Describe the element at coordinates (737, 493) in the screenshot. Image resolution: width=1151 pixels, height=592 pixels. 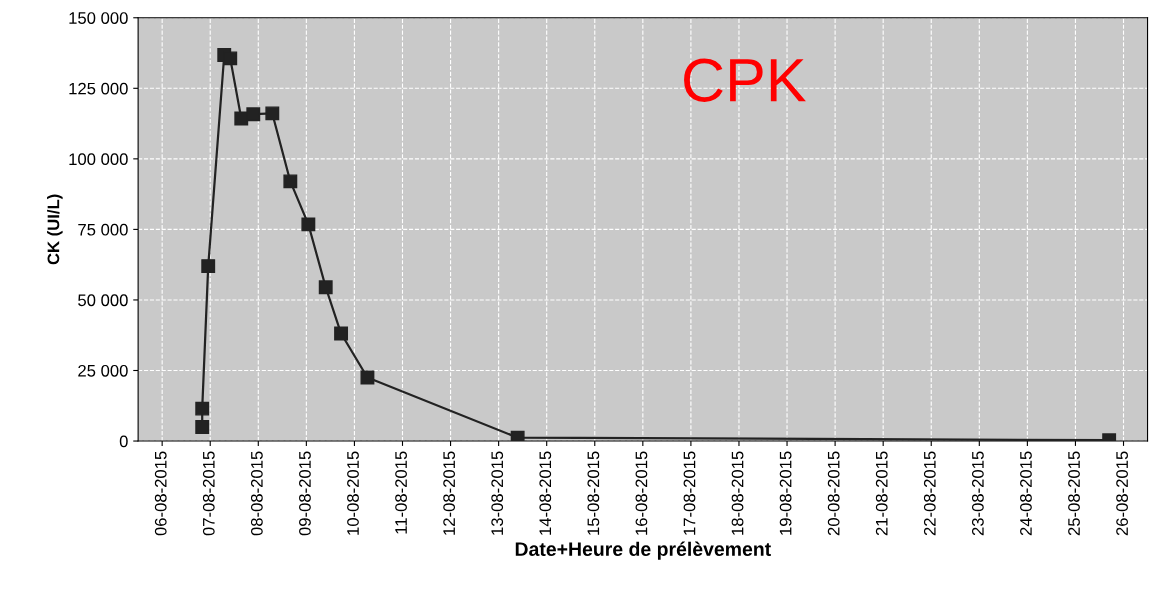
I see `x-tick-label: 18-08-2015` at that location.